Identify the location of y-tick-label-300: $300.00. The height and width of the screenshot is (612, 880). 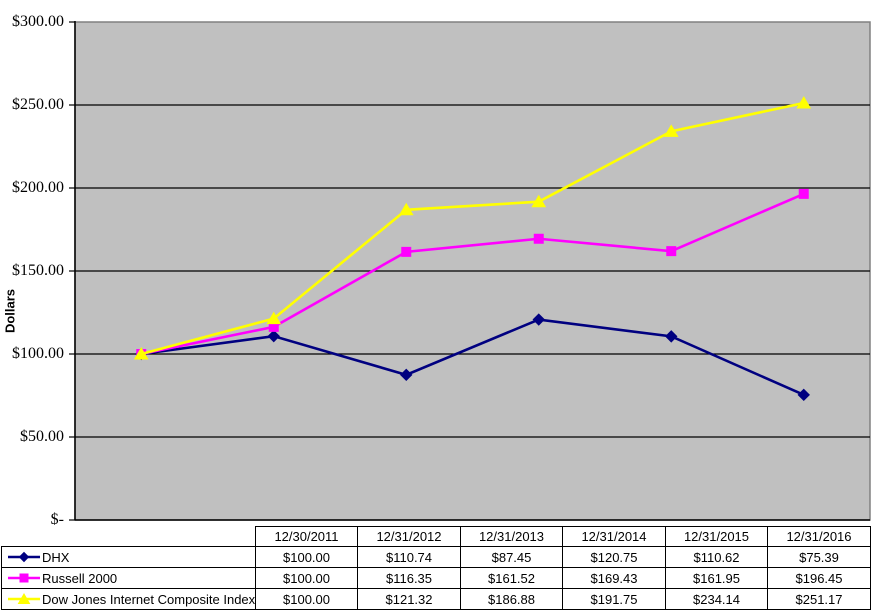
(38, 21).